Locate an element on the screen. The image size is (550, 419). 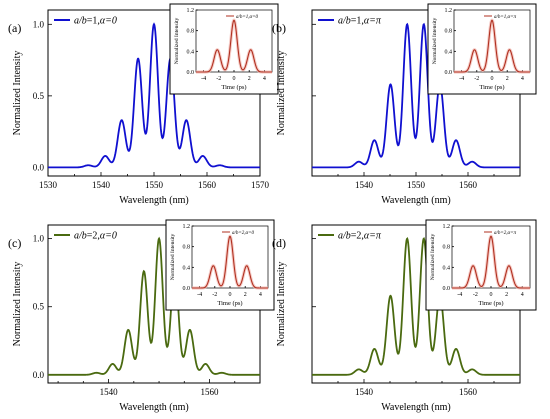
panel-label: (d) is located at coordinates (279, 243).